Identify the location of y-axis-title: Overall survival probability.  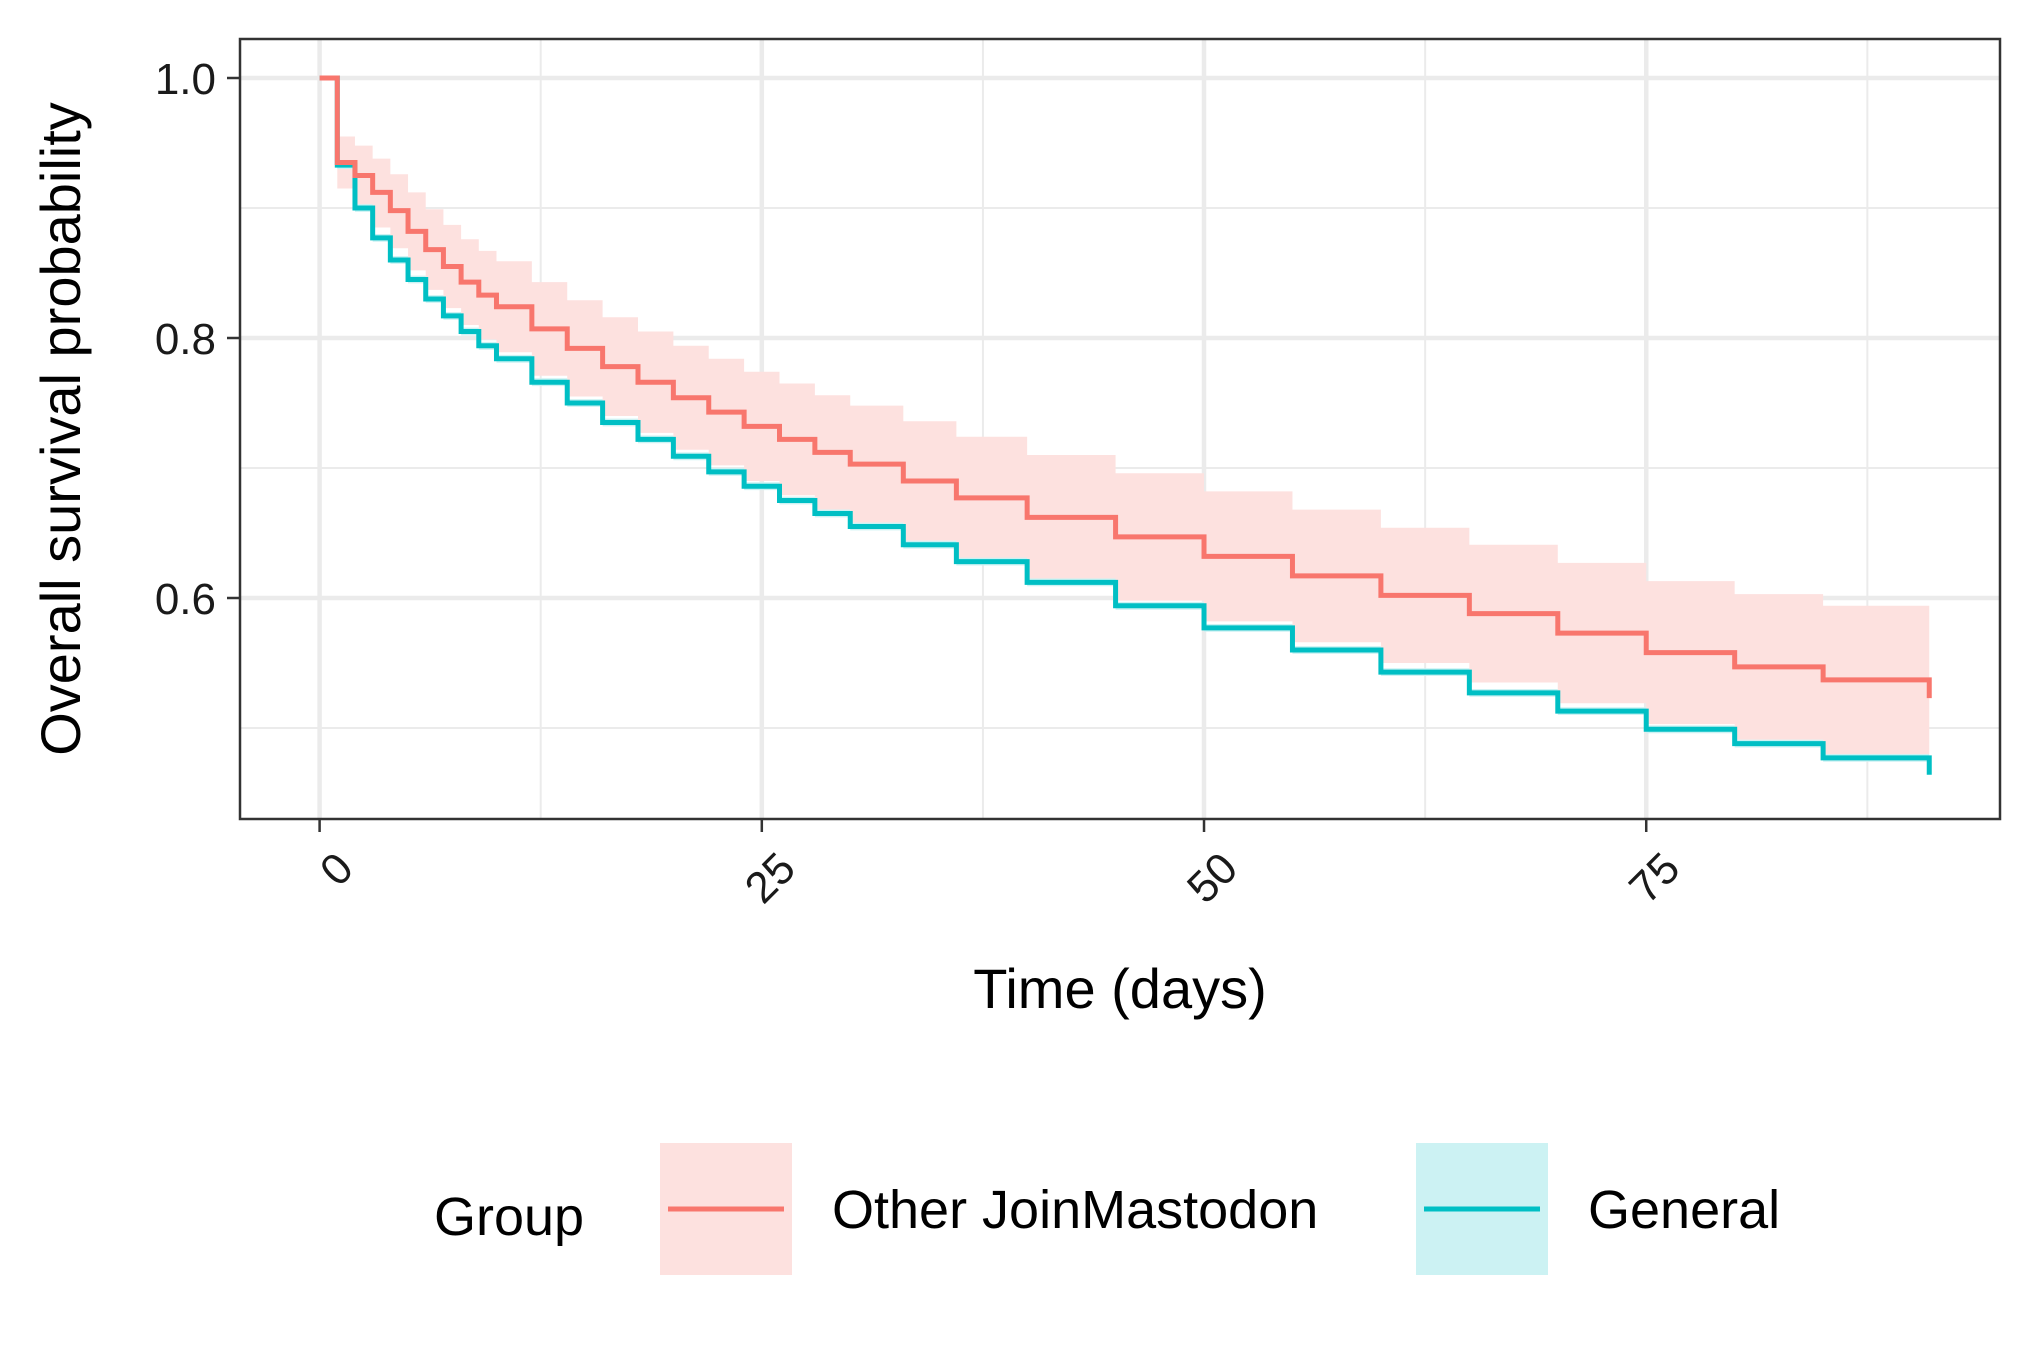
(60, 429).